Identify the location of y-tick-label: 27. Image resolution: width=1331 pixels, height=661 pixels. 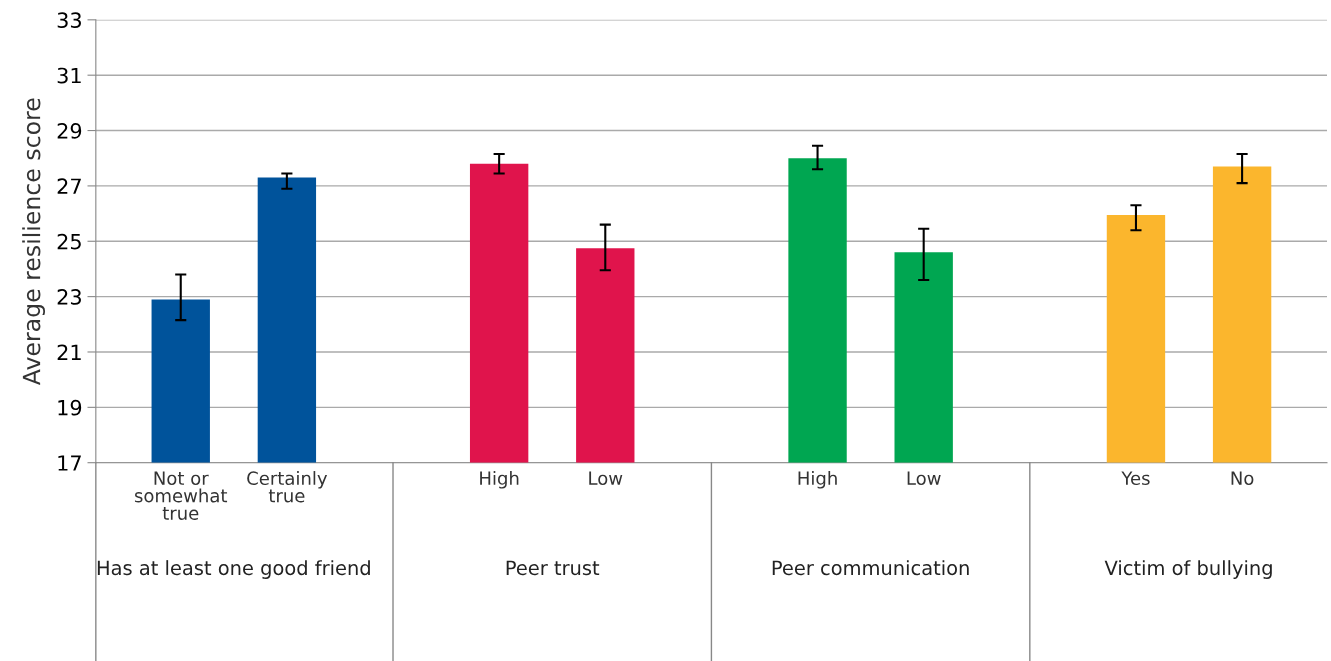
(69, 186).